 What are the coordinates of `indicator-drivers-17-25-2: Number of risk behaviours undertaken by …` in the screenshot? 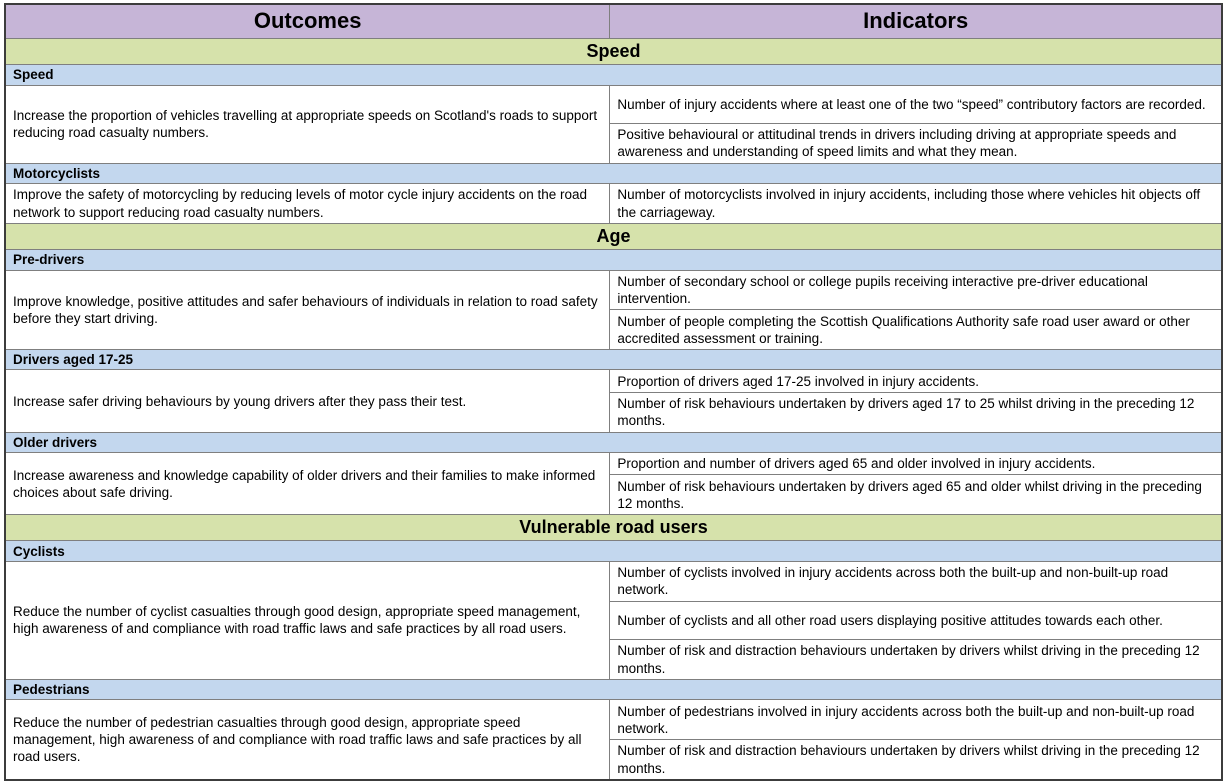 It's located at (916, 412).